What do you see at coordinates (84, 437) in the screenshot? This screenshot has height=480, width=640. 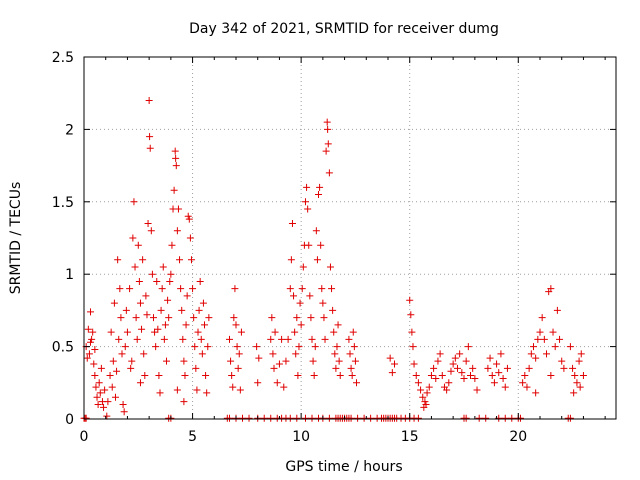 I see `x-tick-label: 0` at bounding box center [84, 437].